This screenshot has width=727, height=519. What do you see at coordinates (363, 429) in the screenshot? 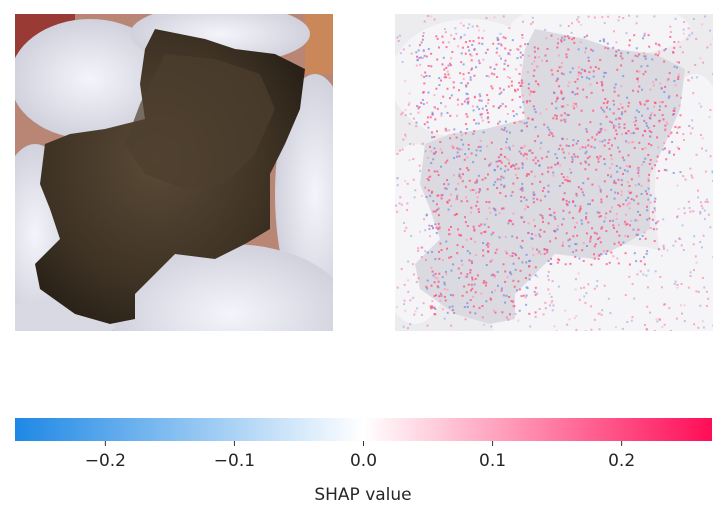
I see `colorbar-gradient` at bounding box center [363, 429].